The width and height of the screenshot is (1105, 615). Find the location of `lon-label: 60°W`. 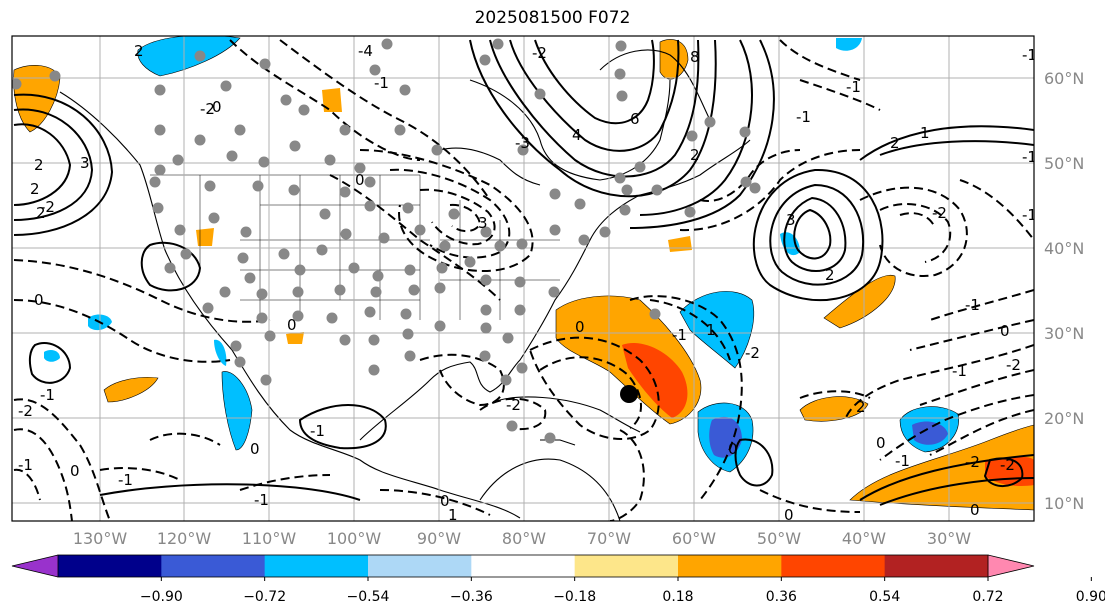

lon-label: 60°W is located at coordinates (694, 538).